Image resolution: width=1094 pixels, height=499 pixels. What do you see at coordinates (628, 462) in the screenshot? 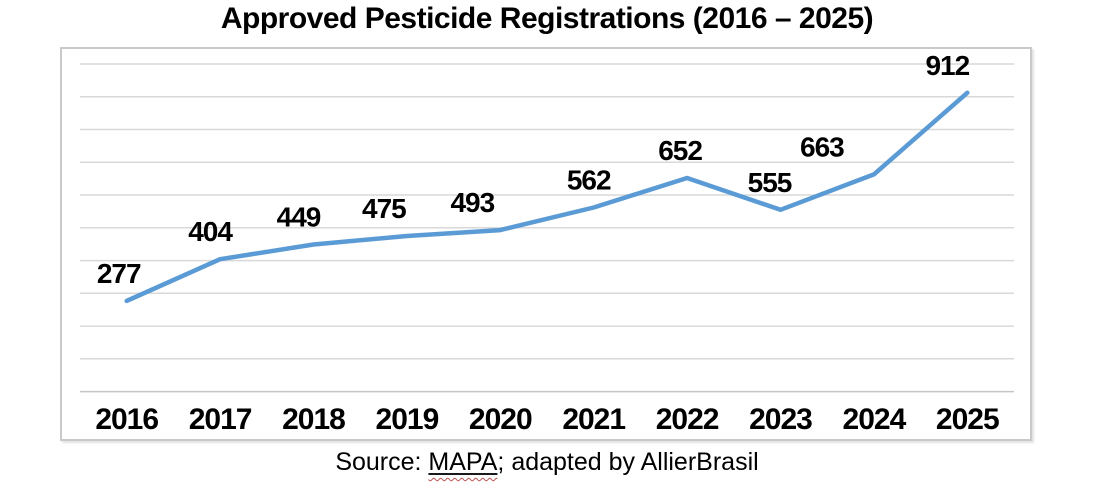
I see `source-suffix: ; adapted by AllierBrasil` at bounding box center [628, 462].